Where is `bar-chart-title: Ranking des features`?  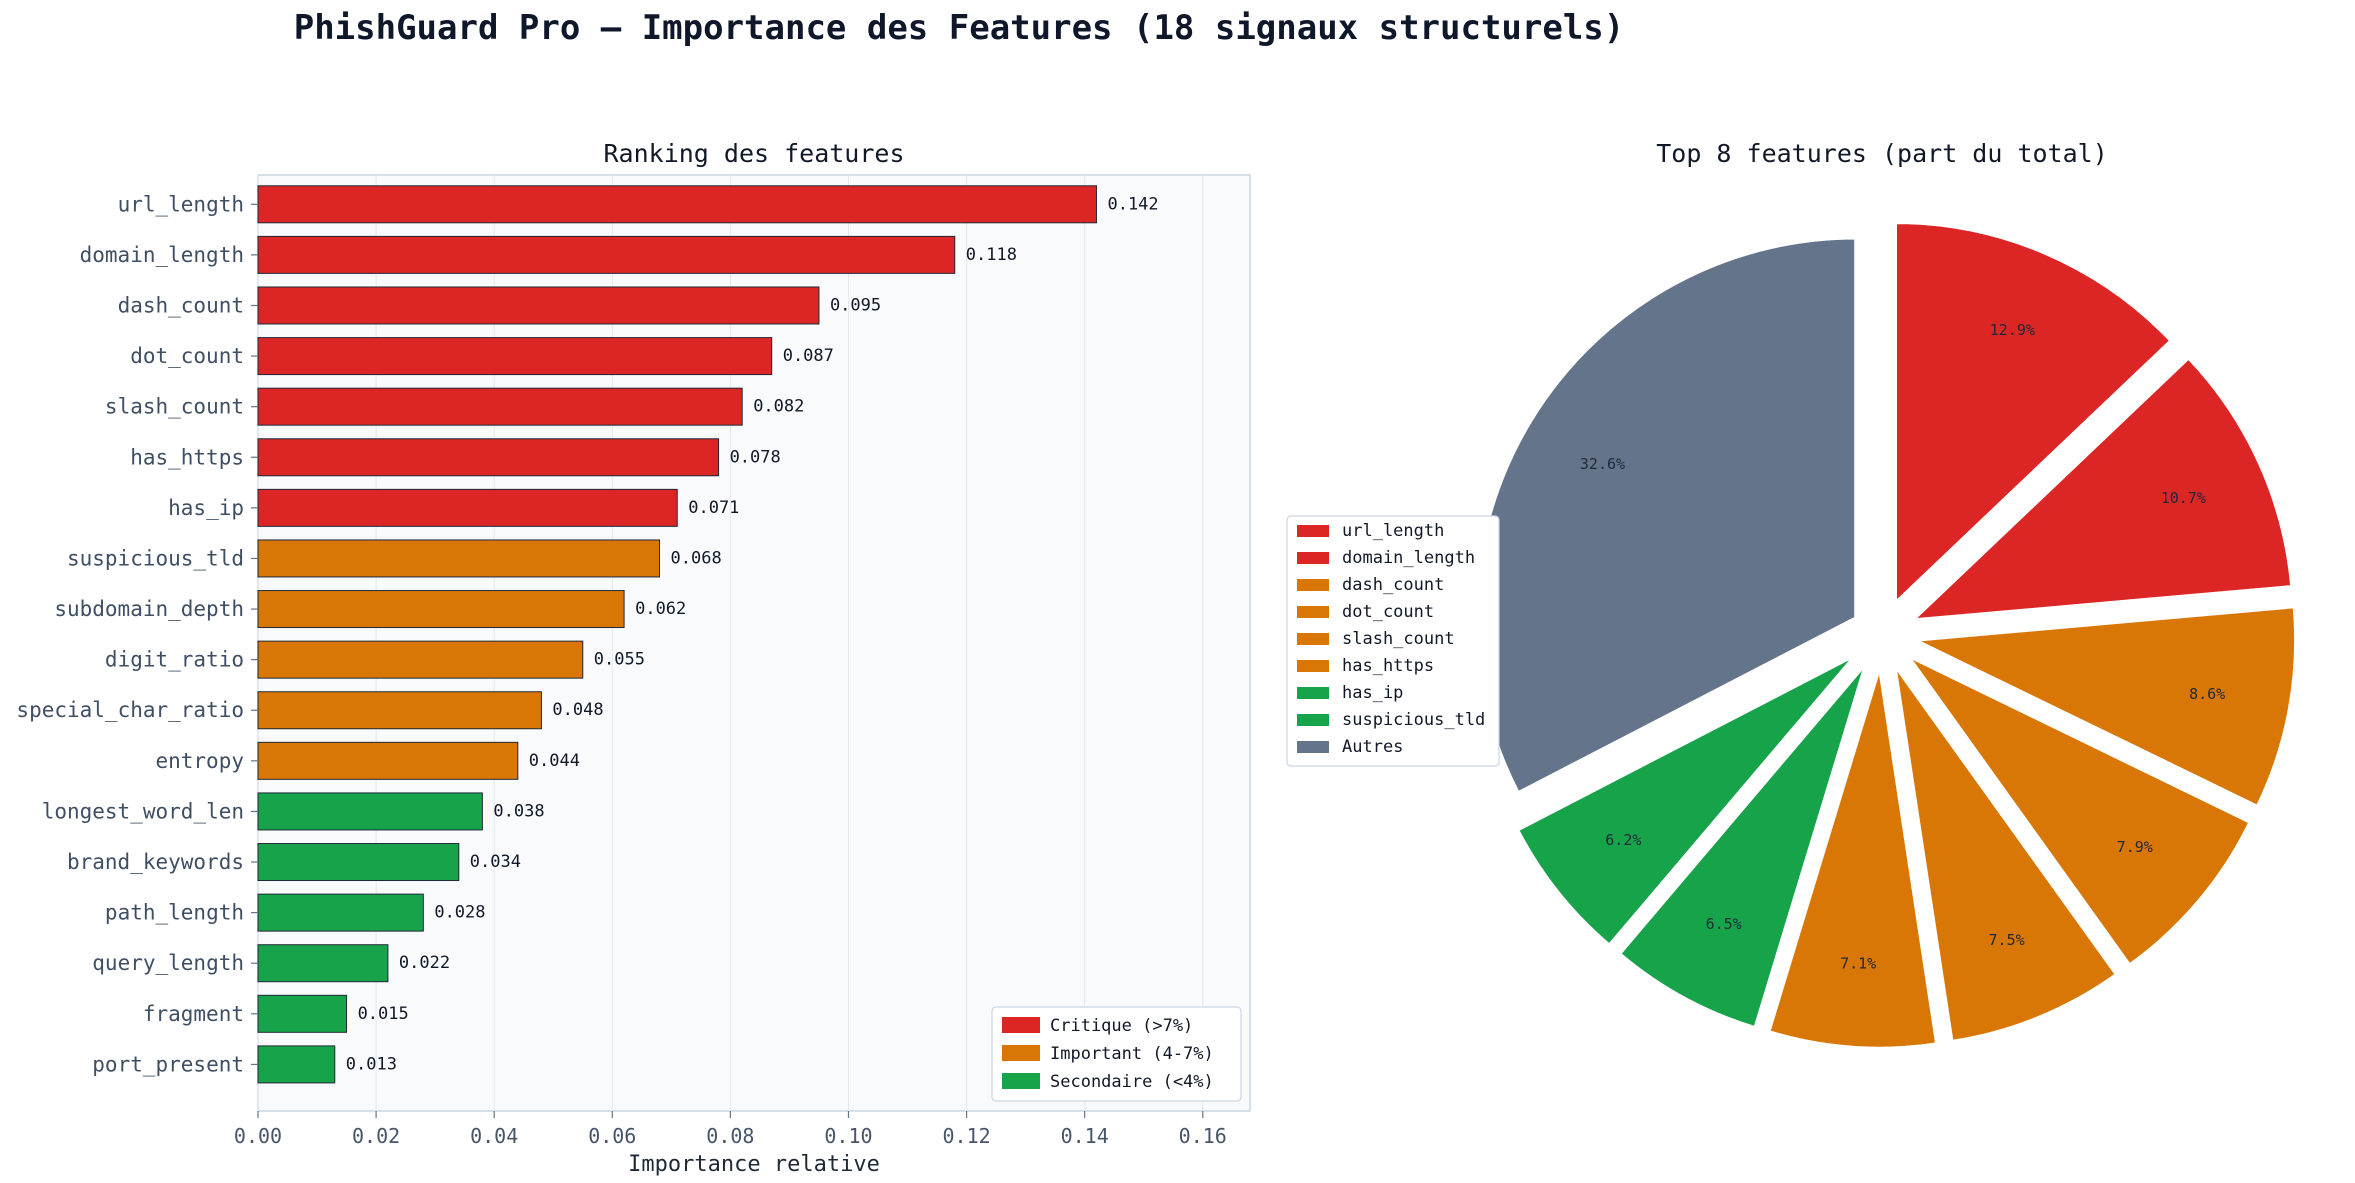 bar-chart-title: Ranking des features is located at coordinates (753, 153).